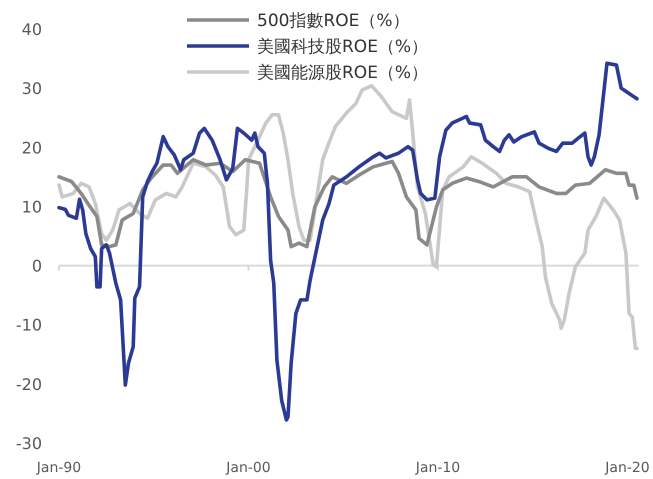 The height and width of the screenshot is (479, 653). Describe the element at coordinates (32, 29) in the screenshot. I see `y-tick-label: 40` at that location.